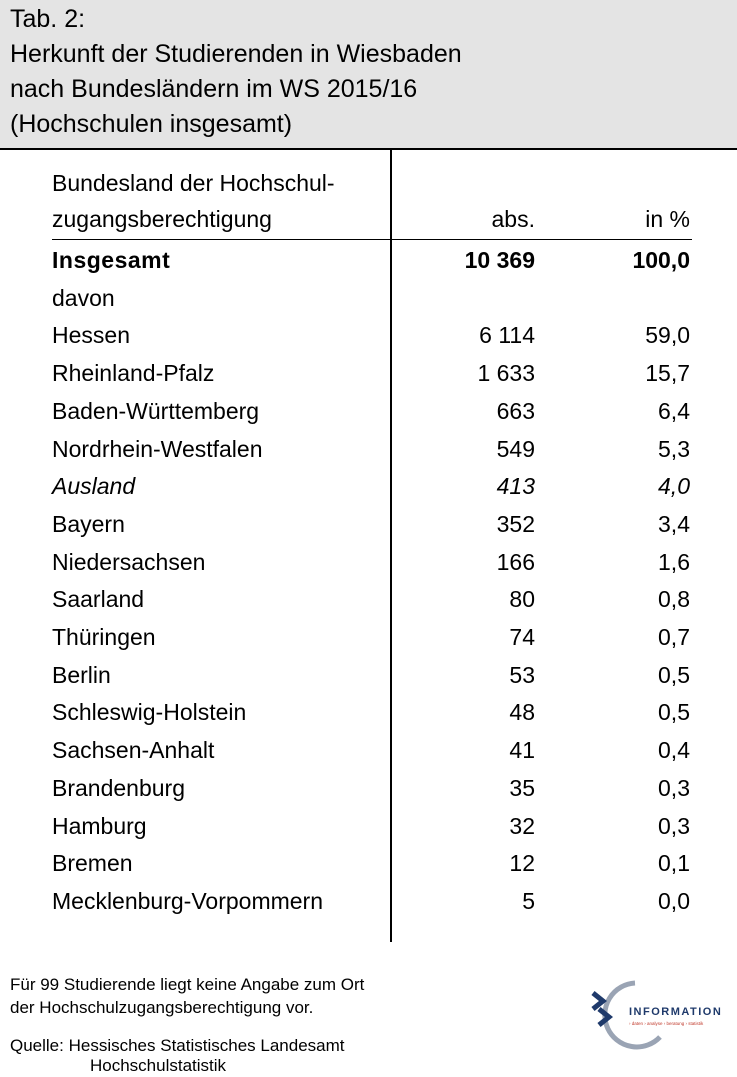  What do you see at coordinates (81, 674) in the screenshot?
I see `row-label: Berlin` at bounding box center [81, 674].